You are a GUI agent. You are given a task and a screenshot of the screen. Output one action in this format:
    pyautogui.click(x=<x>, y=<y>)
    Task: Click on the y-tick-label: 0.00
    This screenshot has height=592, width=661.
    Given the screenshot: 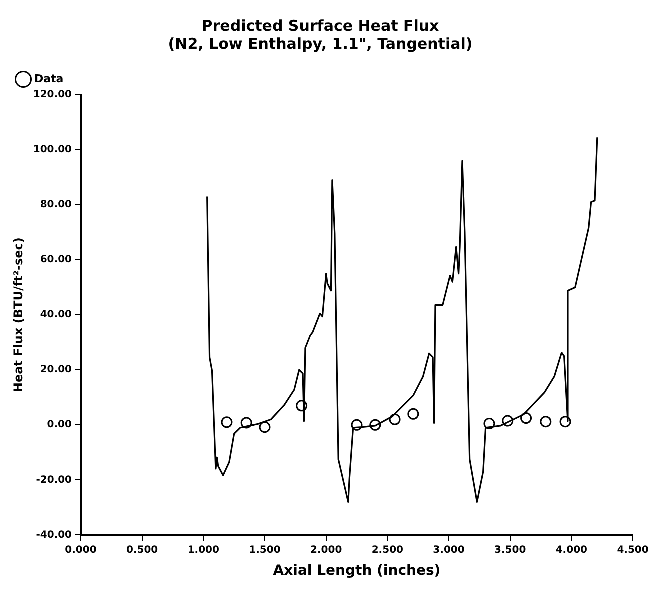 What is the action you would take?
    pyautogui.click(x=59, y=425)
    